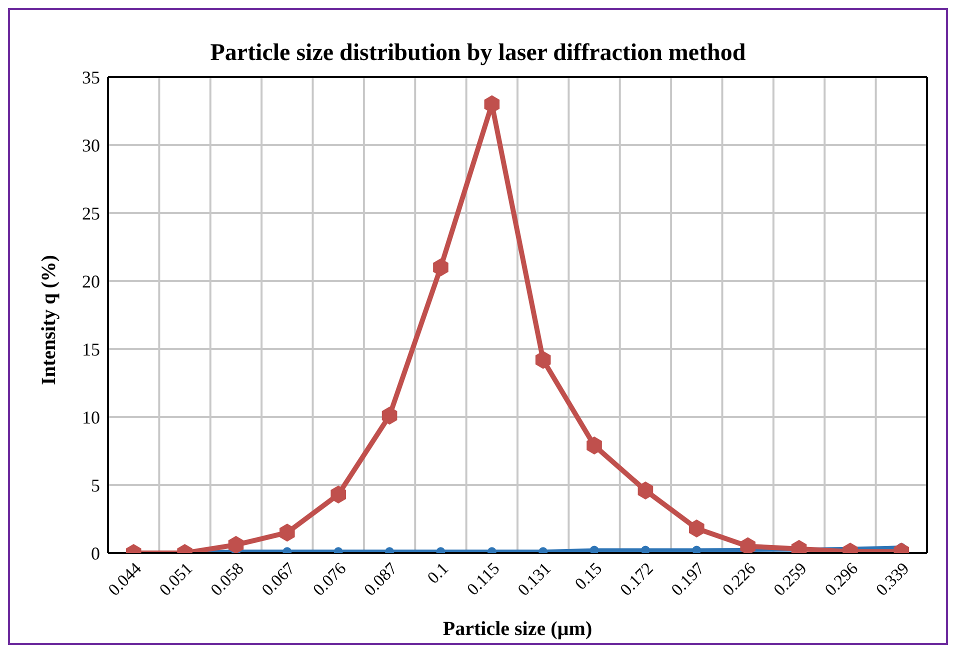 The width and height of the screenshot is (956, 653). What do you see at coordinates (91, 349) in the screenshot?
I see `y-tick-label: 15` at bounding box center [91, 349].